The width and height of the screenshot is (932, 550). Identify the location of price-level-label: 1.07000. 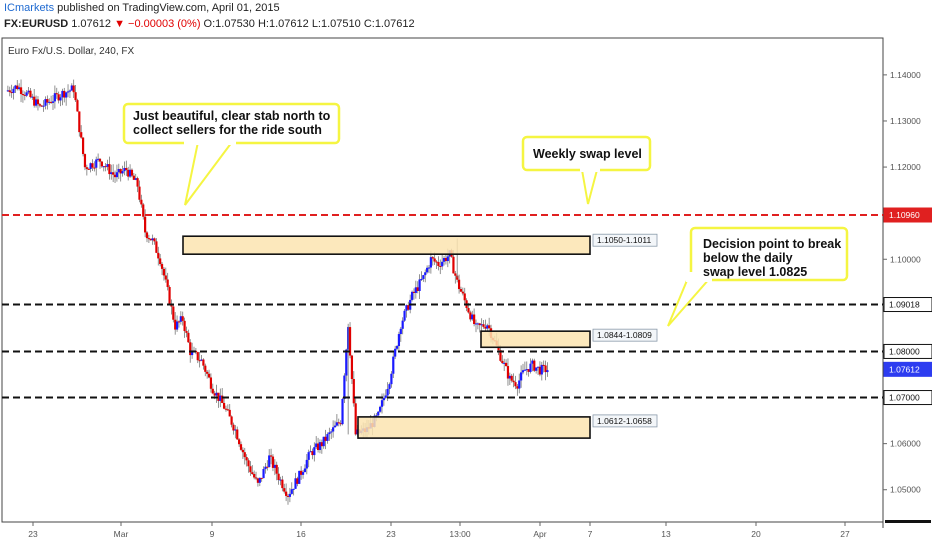
(904, 398).